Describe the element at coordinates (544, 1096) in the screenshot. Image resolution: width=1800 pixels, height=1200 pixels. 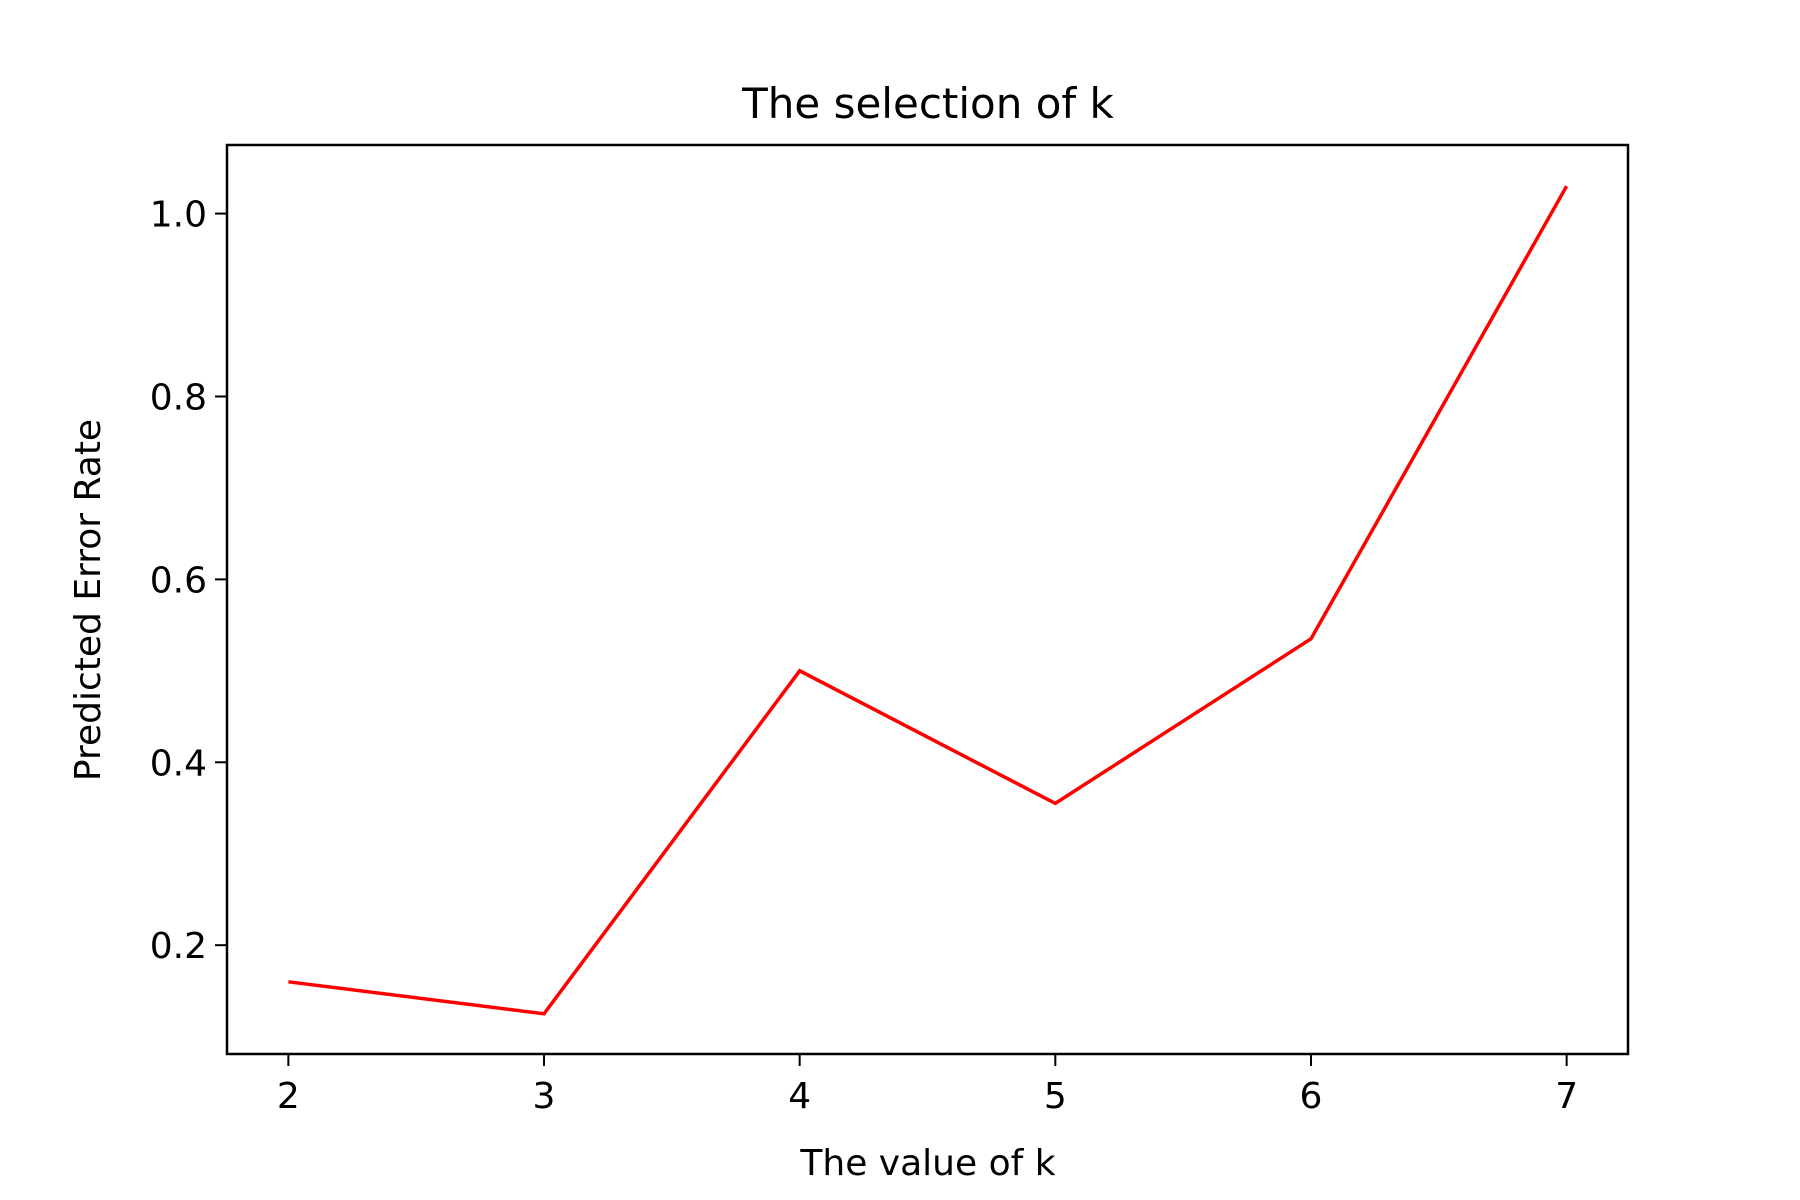
I see `x-tick-label: 3` at that location.